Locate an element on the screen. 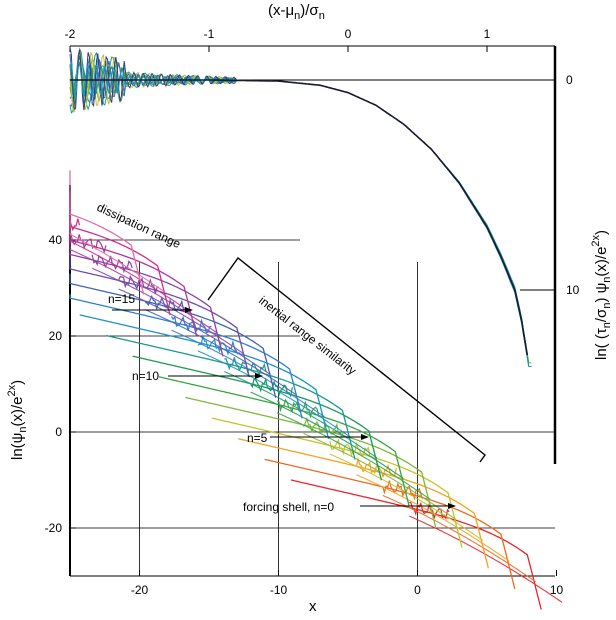 This screenshot has width=616, height=620. top-x-tick-label: 1 is located at coordinates (487, 34).